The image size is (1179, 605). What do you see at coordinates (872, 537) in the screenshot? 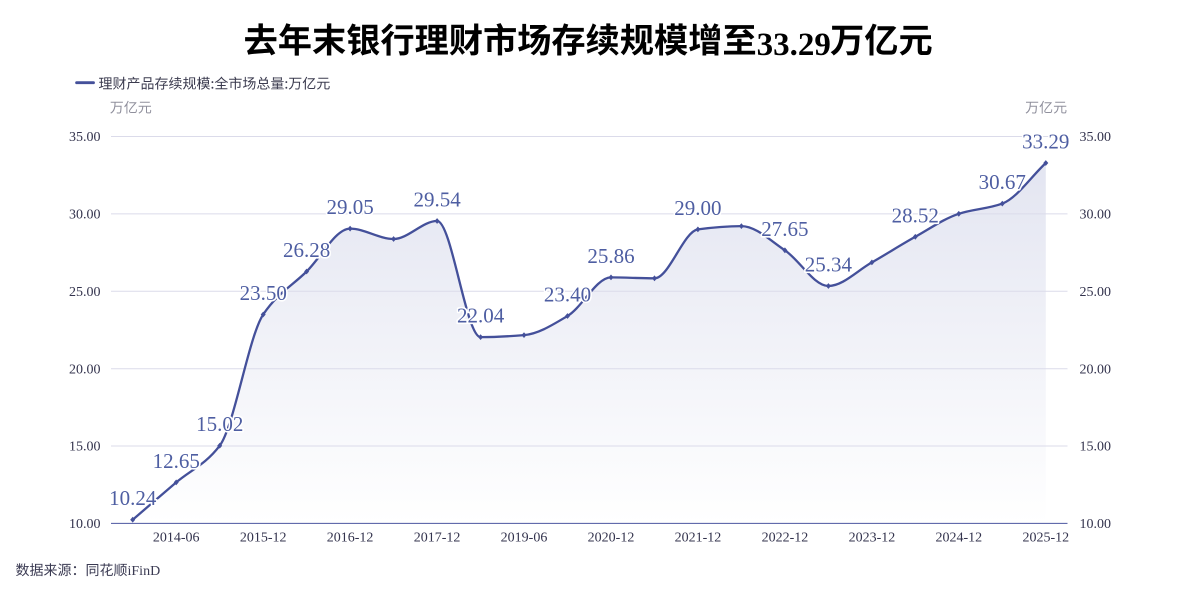
I see `svg-text: 2023-12` at bounding box center [872, 537].